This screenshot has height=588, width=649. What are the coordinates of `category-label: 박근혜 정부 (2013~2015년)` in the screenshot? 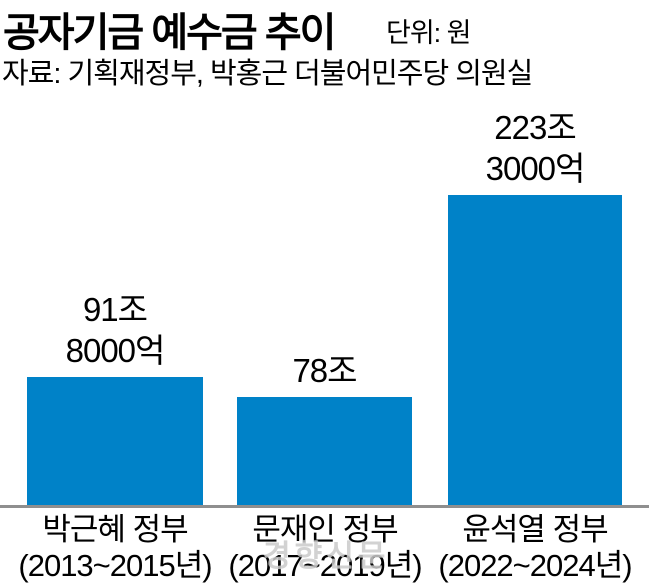 It's located at (117, 548).